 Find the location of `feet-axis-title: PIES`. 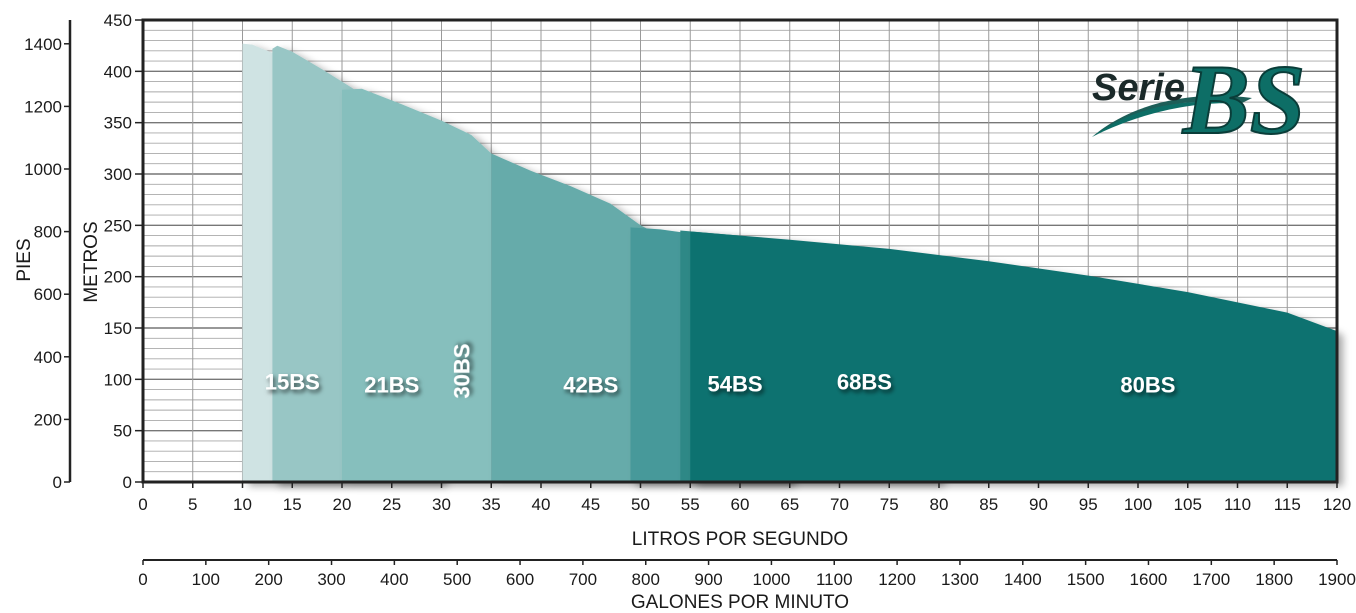

feet-axis-title: PIES is located at coordinates (24, 259).